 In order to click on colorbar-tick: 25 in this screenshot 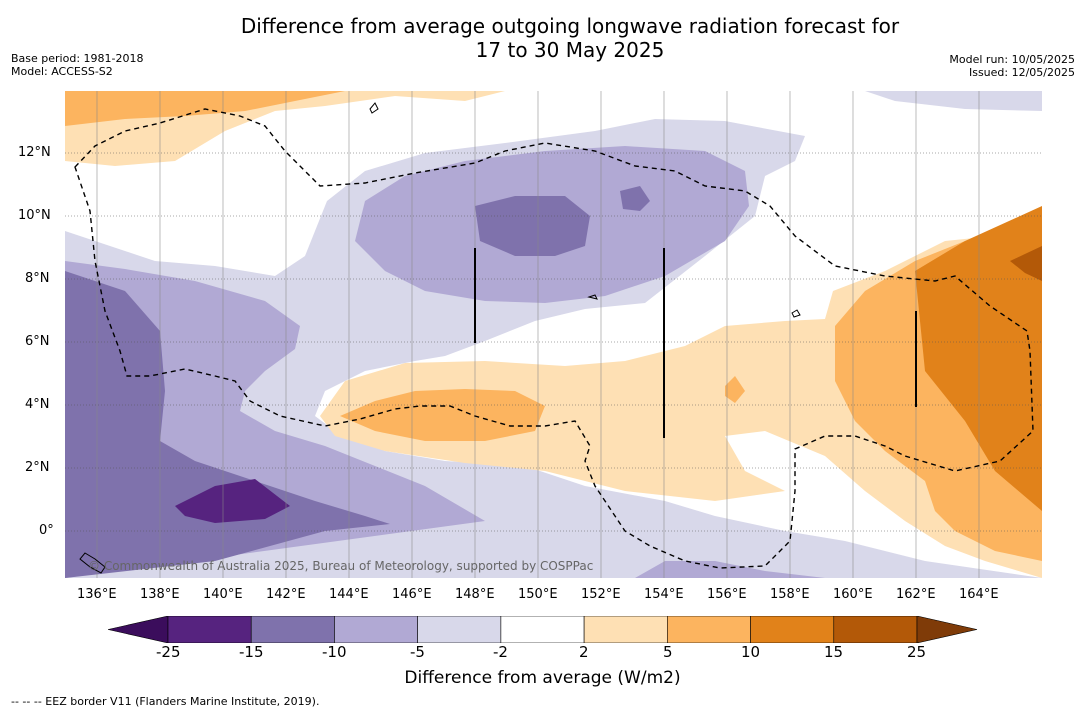, I will do `click(917, 652)`.